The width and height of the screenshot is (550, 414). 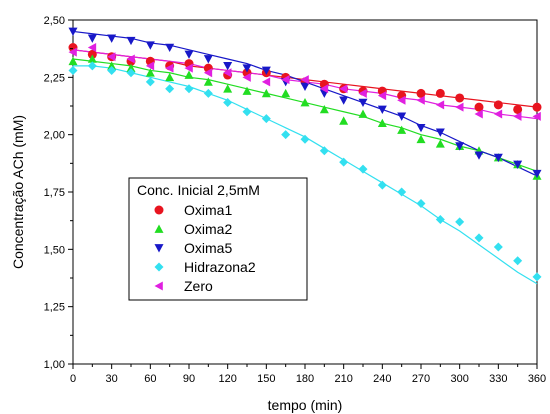 I want to click on legend-marker-oxima1, so click(x=159, y=210).